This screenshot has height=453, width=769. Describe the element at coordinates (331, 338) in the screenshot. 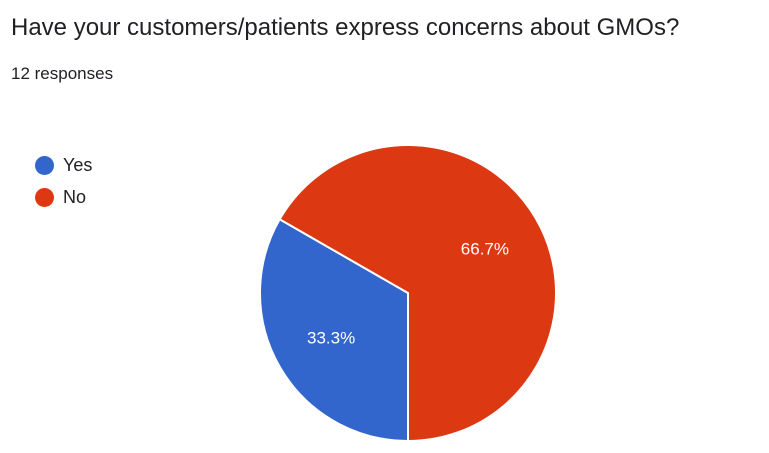

I see `slice-label-yes: 33.3%` at that location.